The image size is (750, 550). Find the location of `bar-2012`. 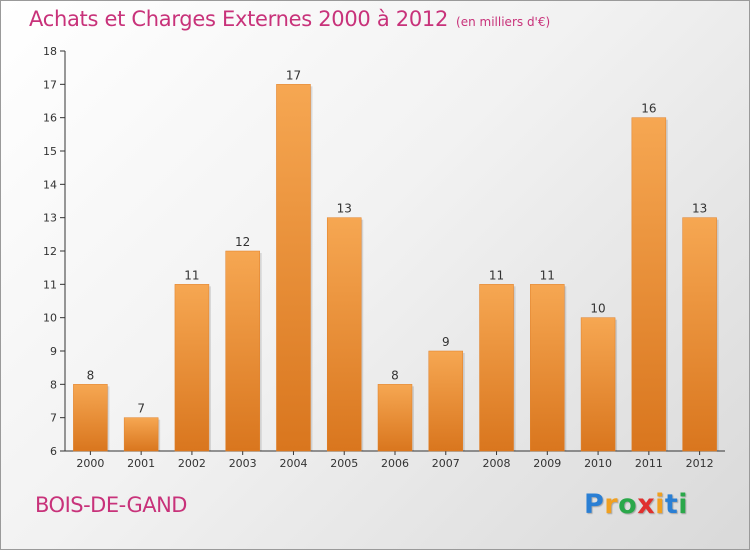

bar-2012 is located at coordinates (699, 334).